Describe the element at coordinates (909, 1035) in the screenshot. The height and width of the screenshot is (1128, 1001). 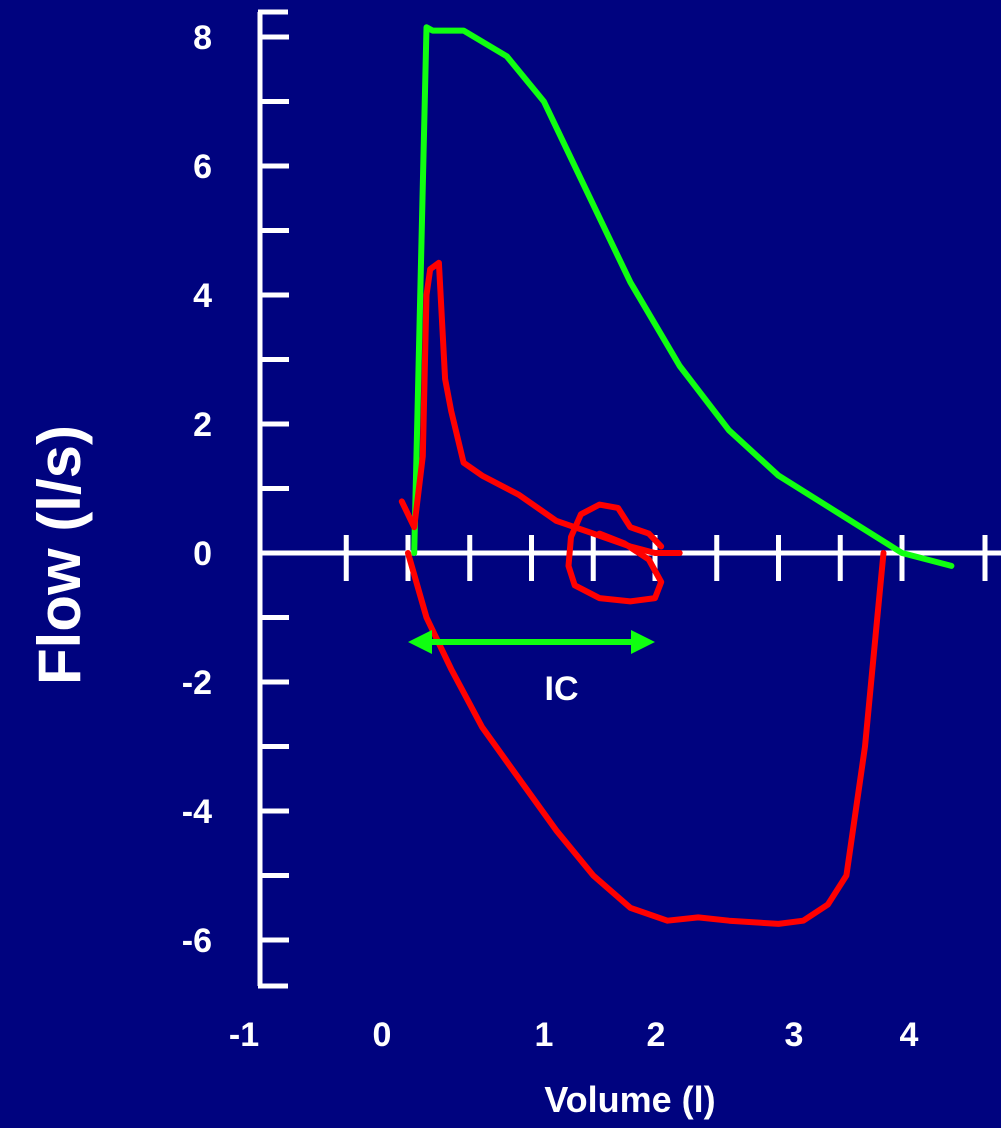
I see `x-tick-label: 4` at that location.